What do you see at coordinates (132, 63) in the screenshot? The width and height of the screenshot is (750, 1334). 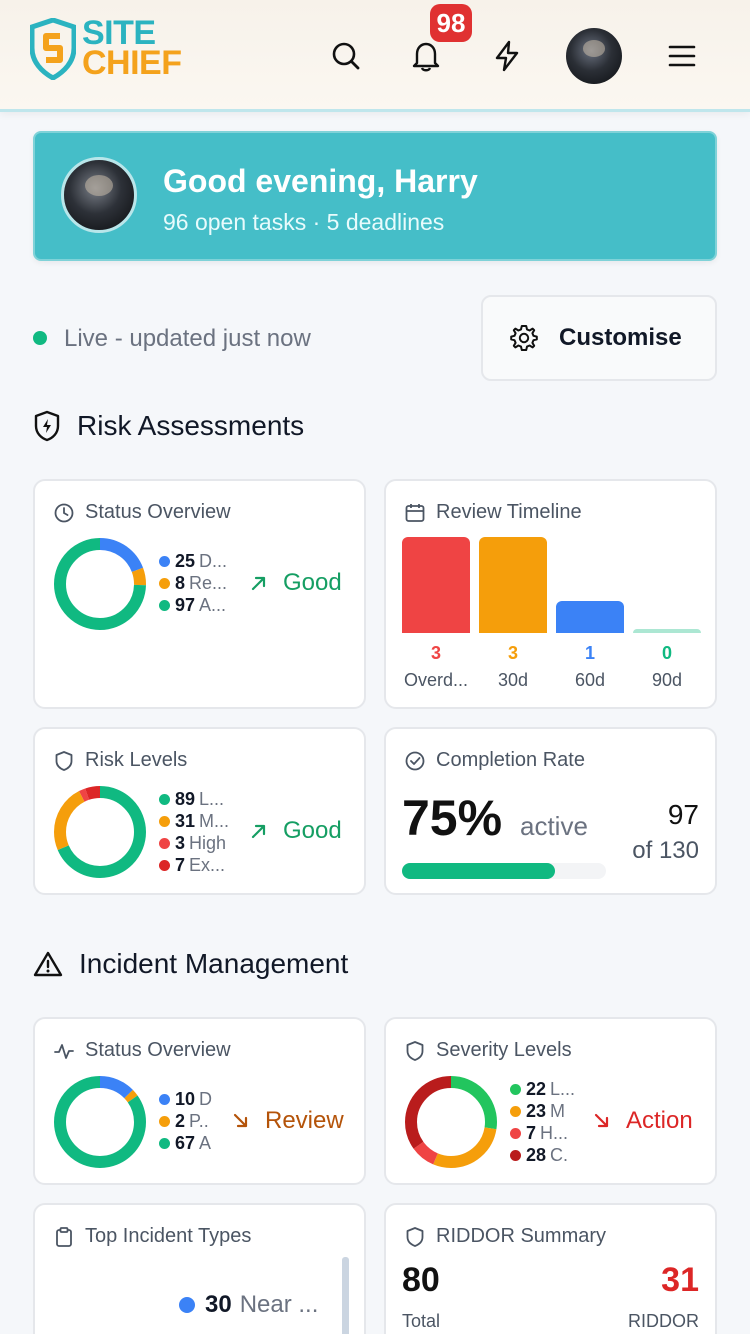 I see `logo-line-2: CHIEF` at bounding box center [132, 63].